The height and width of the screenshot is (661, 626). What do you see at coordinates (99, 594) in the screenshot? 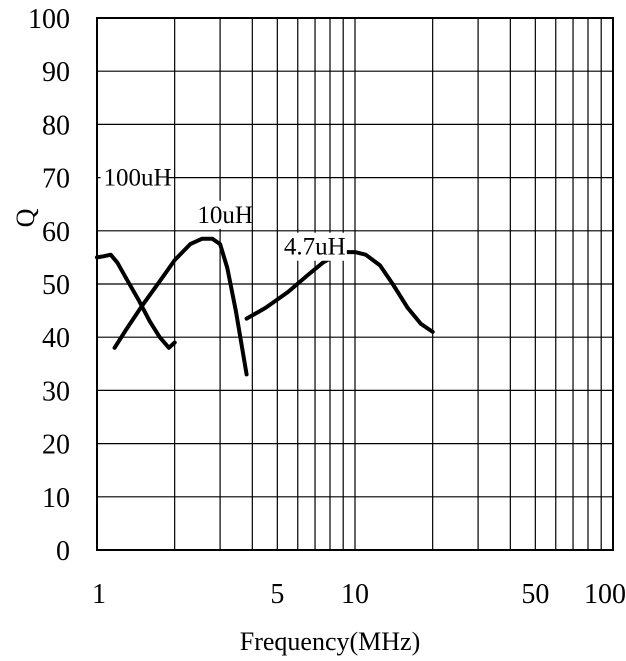
I see `x-tick-label: 1` at bounding box center [99, 594].